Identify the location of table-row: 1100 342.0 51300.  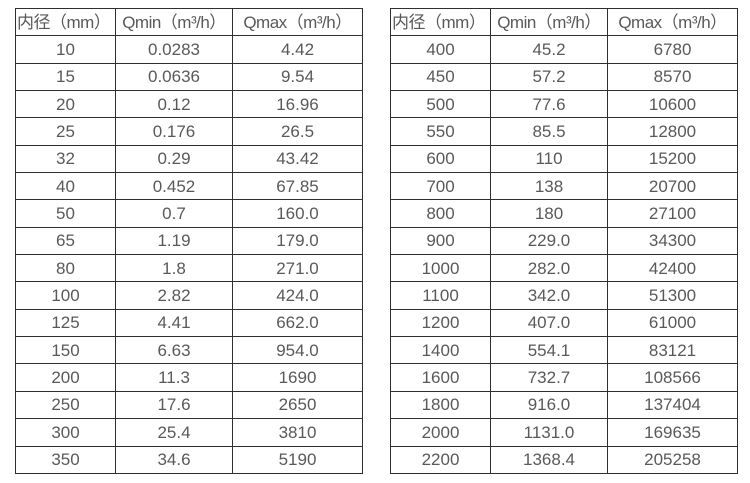
(564, 295).